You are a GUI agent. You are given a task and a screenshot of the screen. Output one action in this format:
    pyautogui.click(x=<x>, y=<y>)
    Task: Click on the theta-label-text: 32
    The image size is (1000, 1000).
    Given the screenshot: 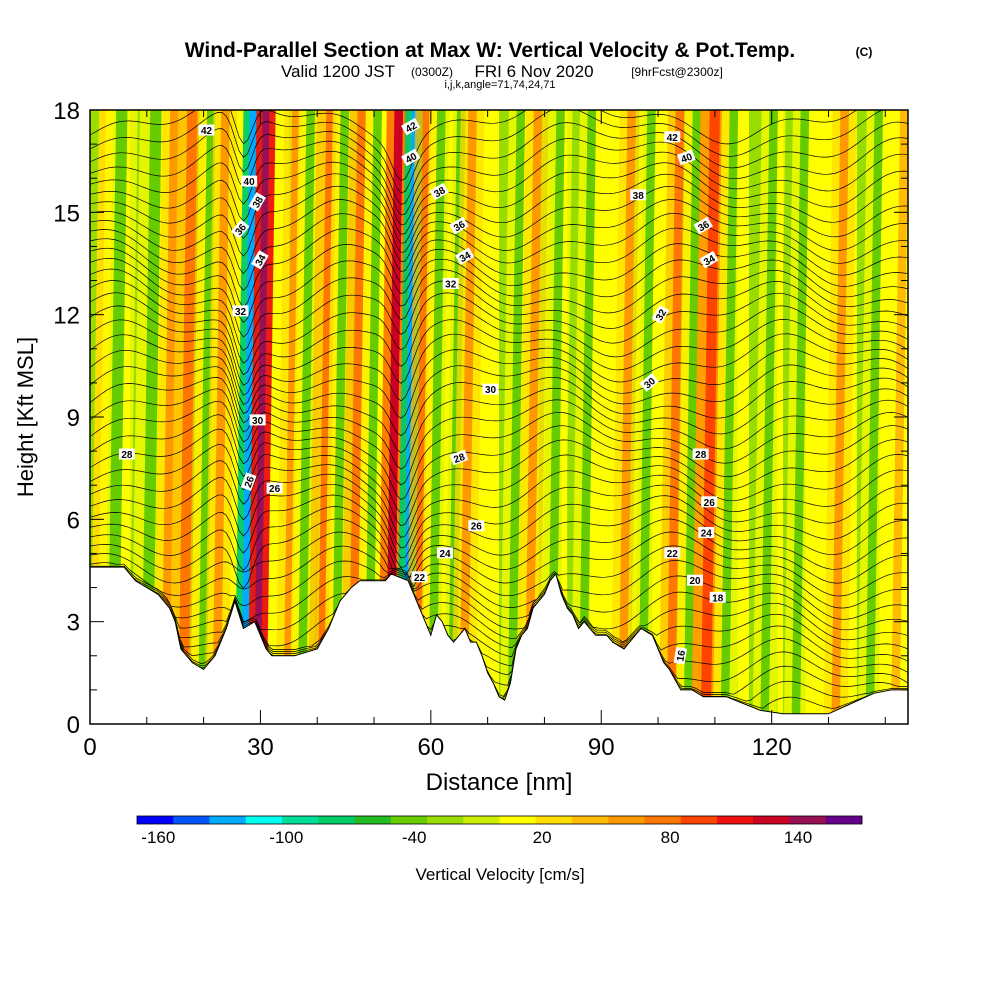 What is the action you would take?
    pyautogui.click(x=451, y=285)
    